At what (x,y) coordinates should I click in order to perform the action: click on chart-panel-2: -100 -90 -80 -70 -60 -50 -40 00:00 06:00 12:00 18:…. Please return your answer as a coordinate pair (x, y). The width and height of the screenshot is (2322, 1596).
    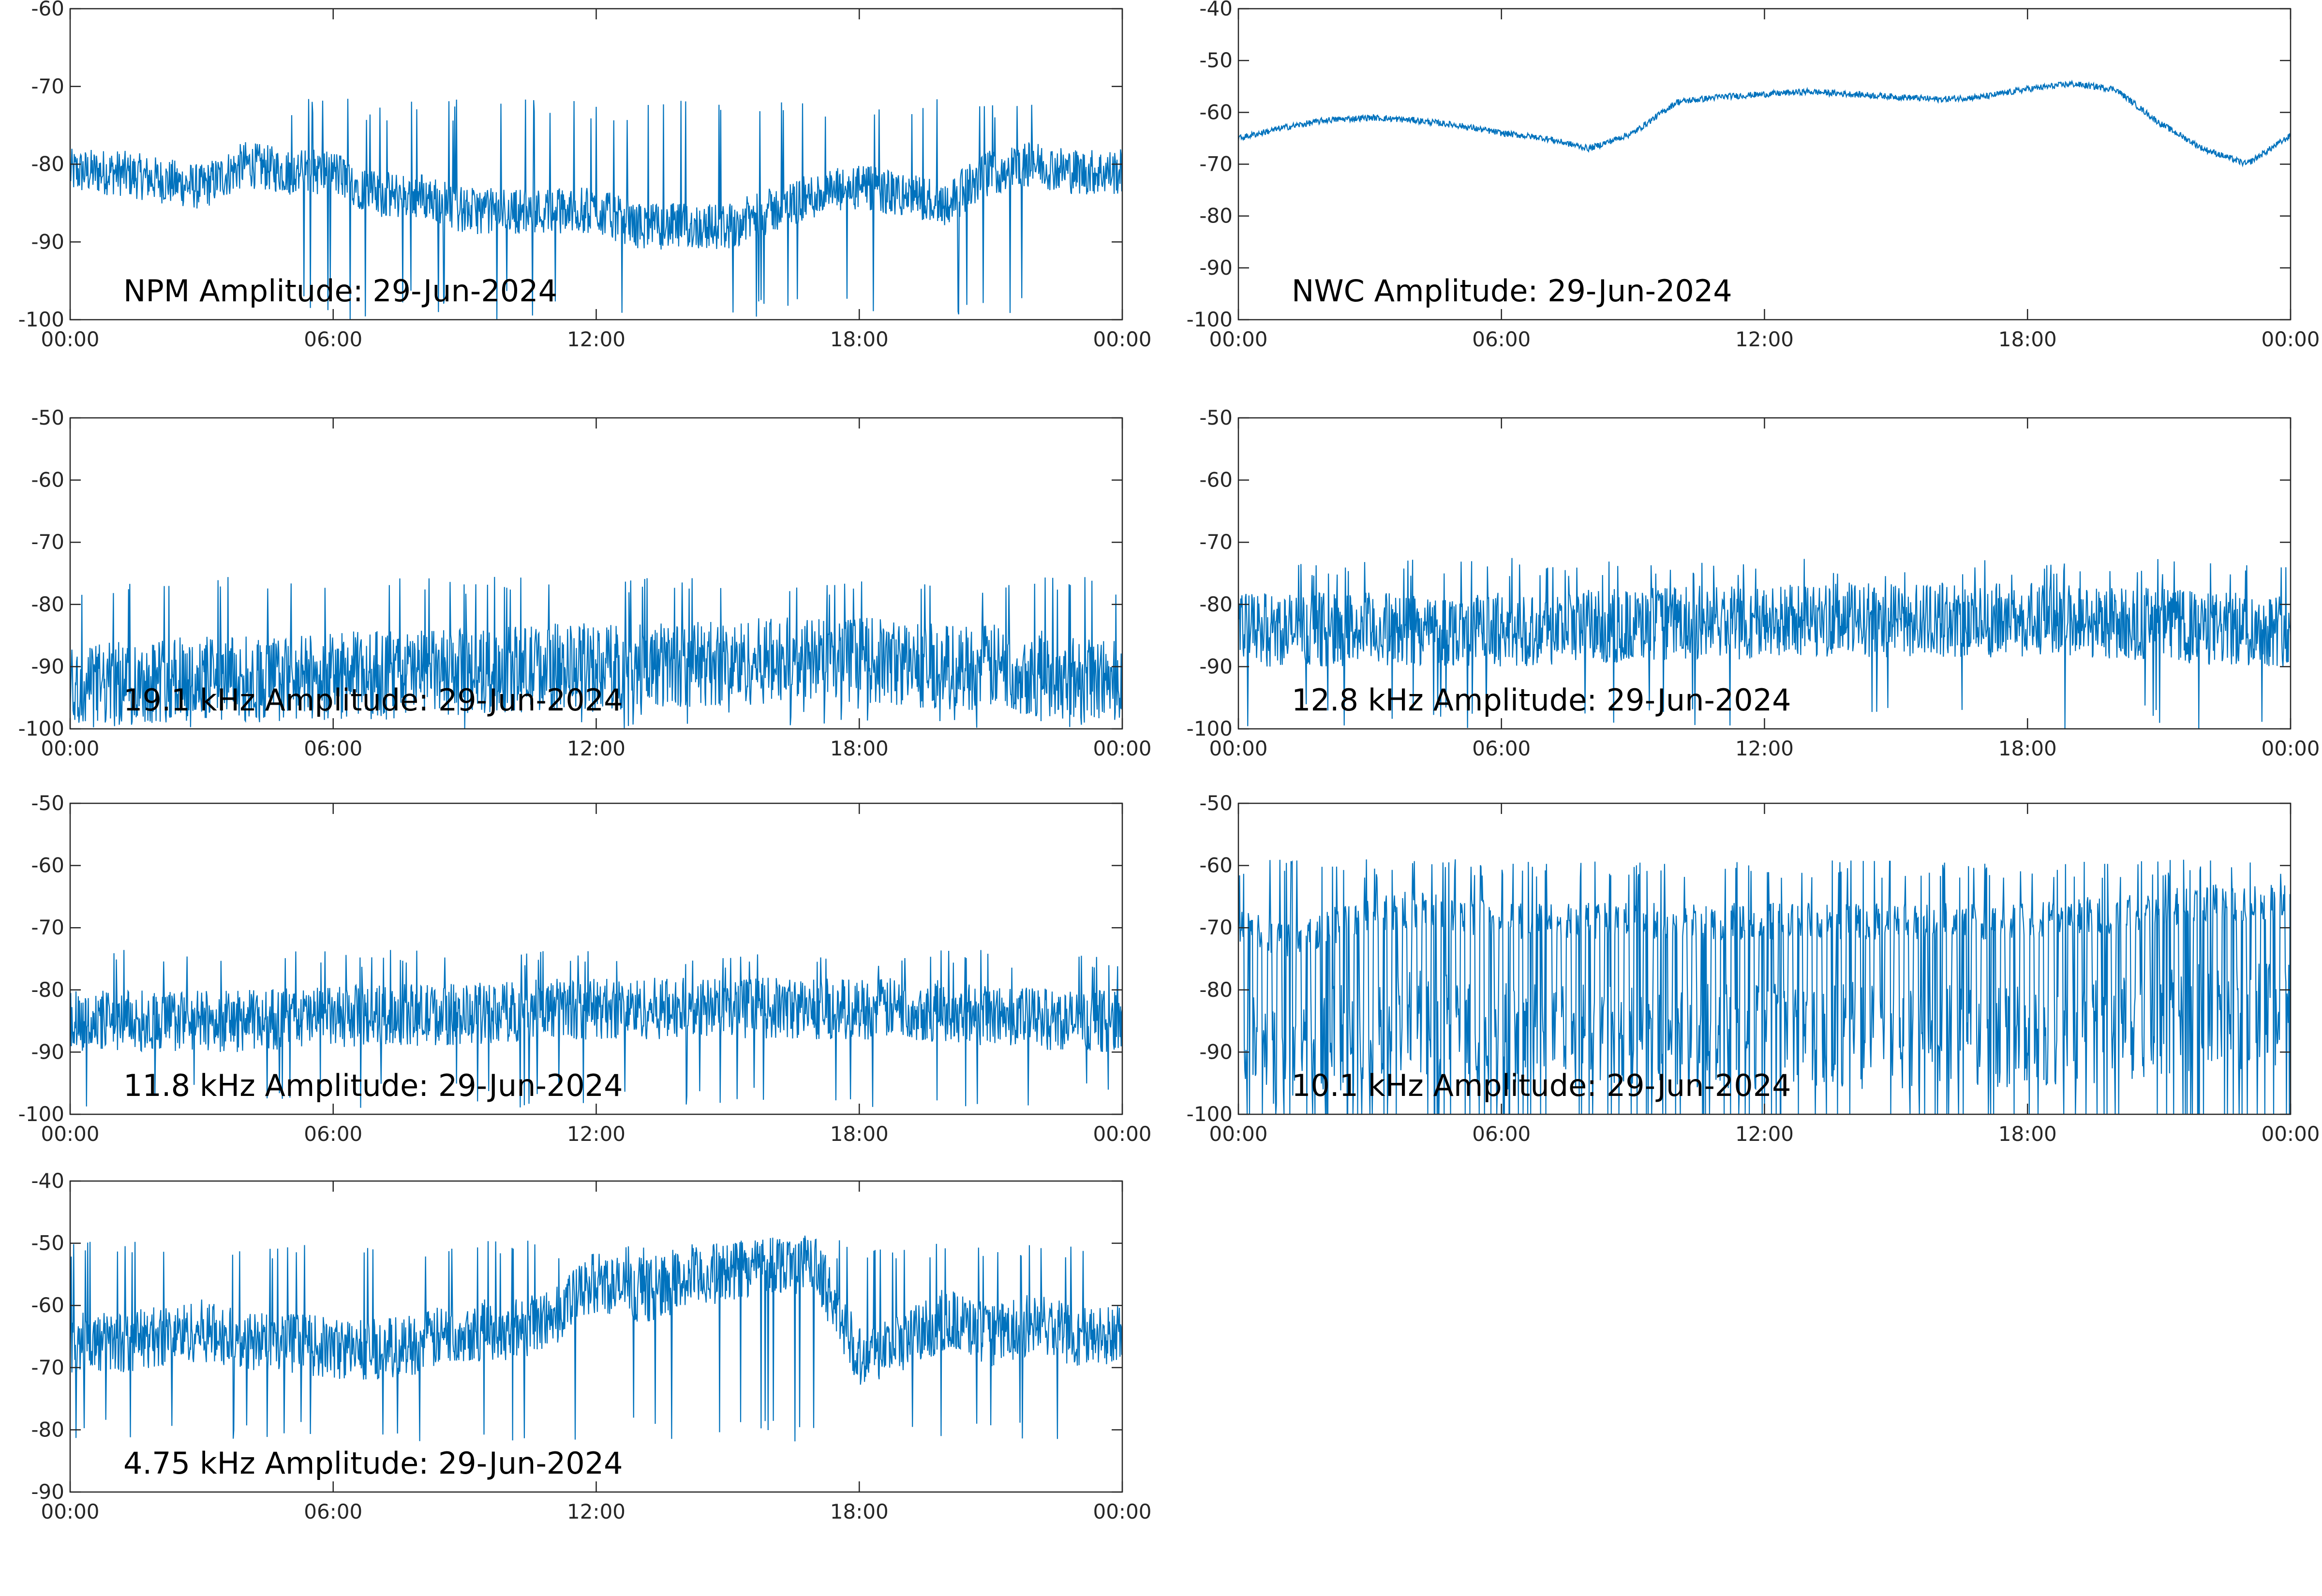
    Looking at the image, I should click on (1753, 175).